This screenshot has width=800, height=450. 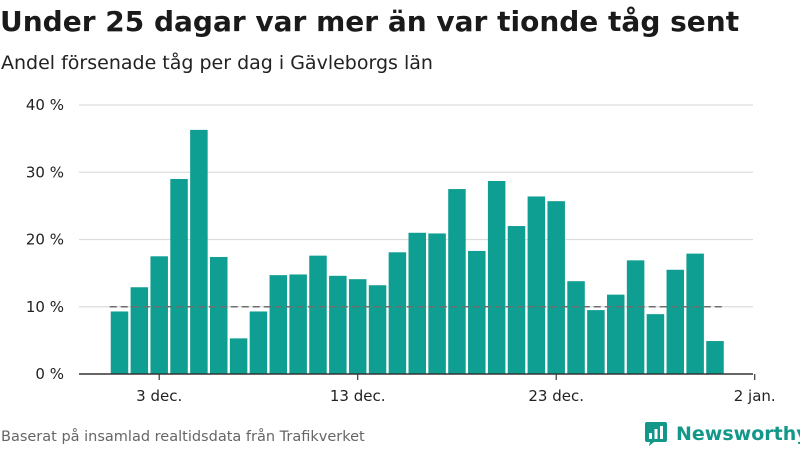 I want to click on brand-name: Newsworthy, so click(x=738, y=434).